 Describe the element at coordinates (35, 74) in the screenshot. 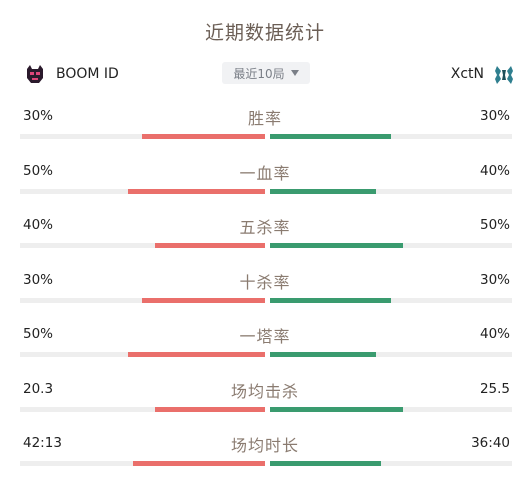

I see `boom-id-logo-icon` at that location.